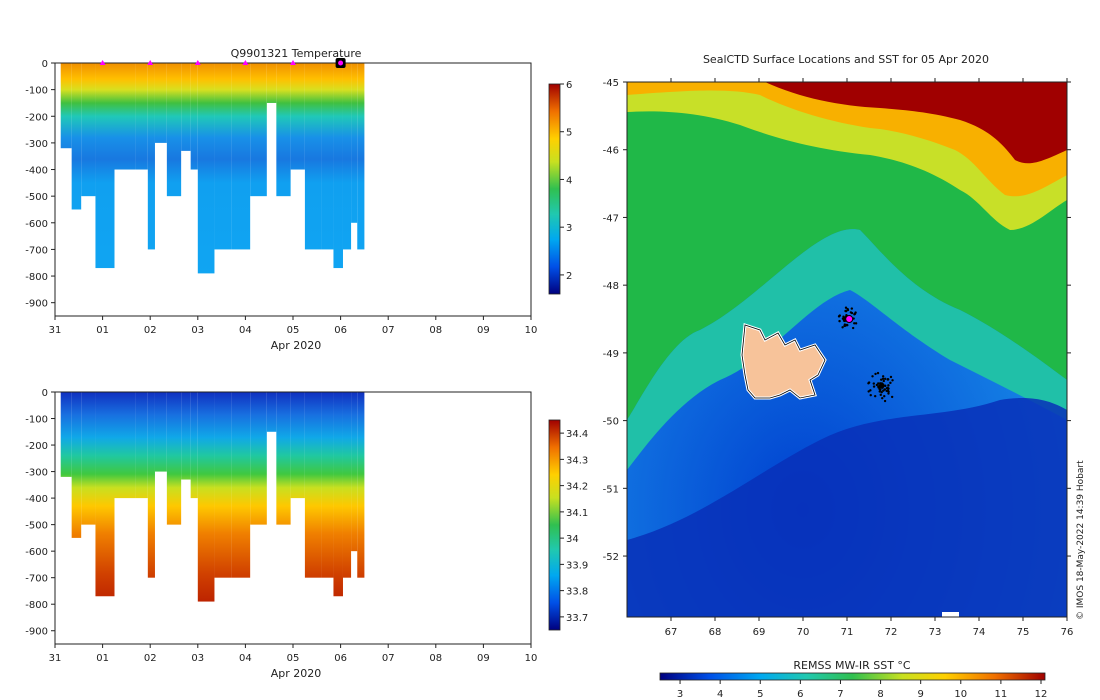  What do you see at coordinates (36, 250) in the screenshot?
I see `temperature-y-tick-label: -700` at bounding box center [36, 250].